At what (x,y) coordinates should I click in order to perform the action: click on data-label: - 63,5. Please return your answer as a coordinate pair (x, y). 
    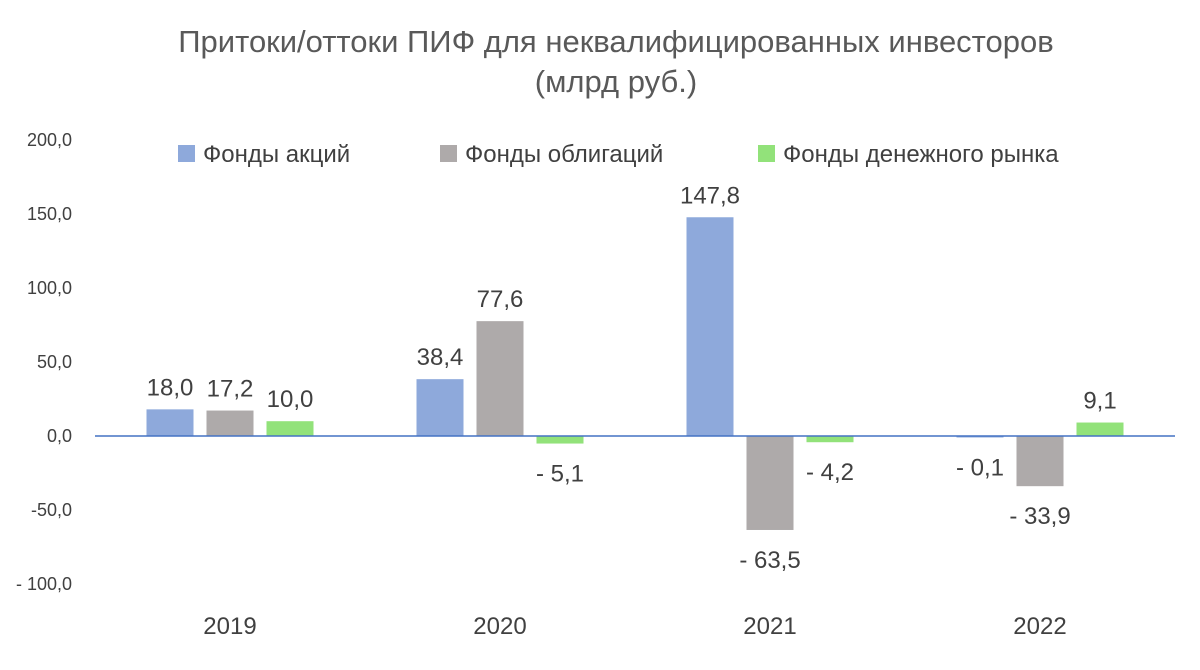
    Looking at the image, I should click on (769, 560).